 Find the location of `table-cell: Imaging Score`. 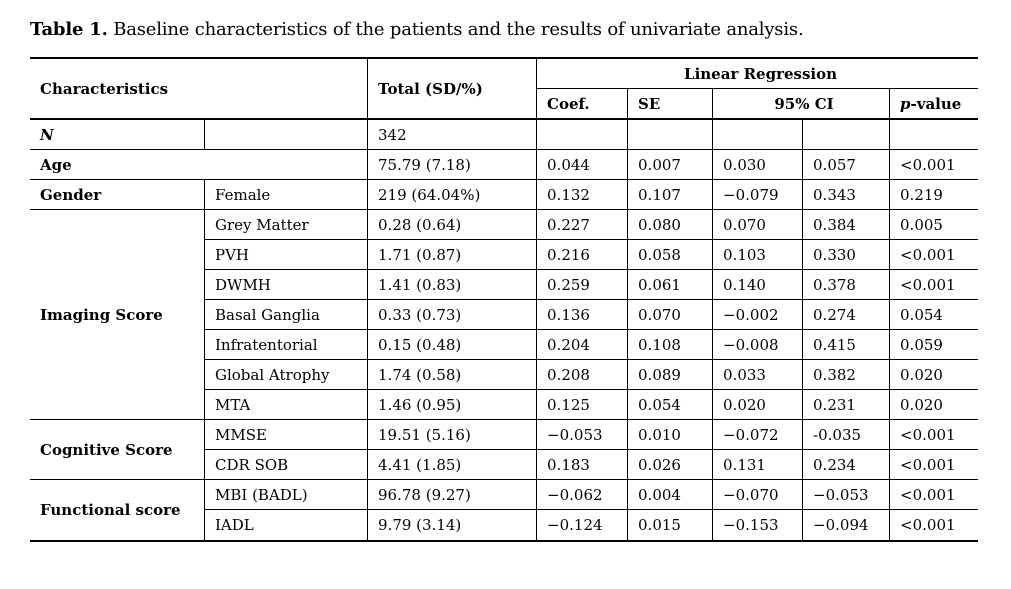

table-cell: Imaging Score is located at coordinates (117, 315).